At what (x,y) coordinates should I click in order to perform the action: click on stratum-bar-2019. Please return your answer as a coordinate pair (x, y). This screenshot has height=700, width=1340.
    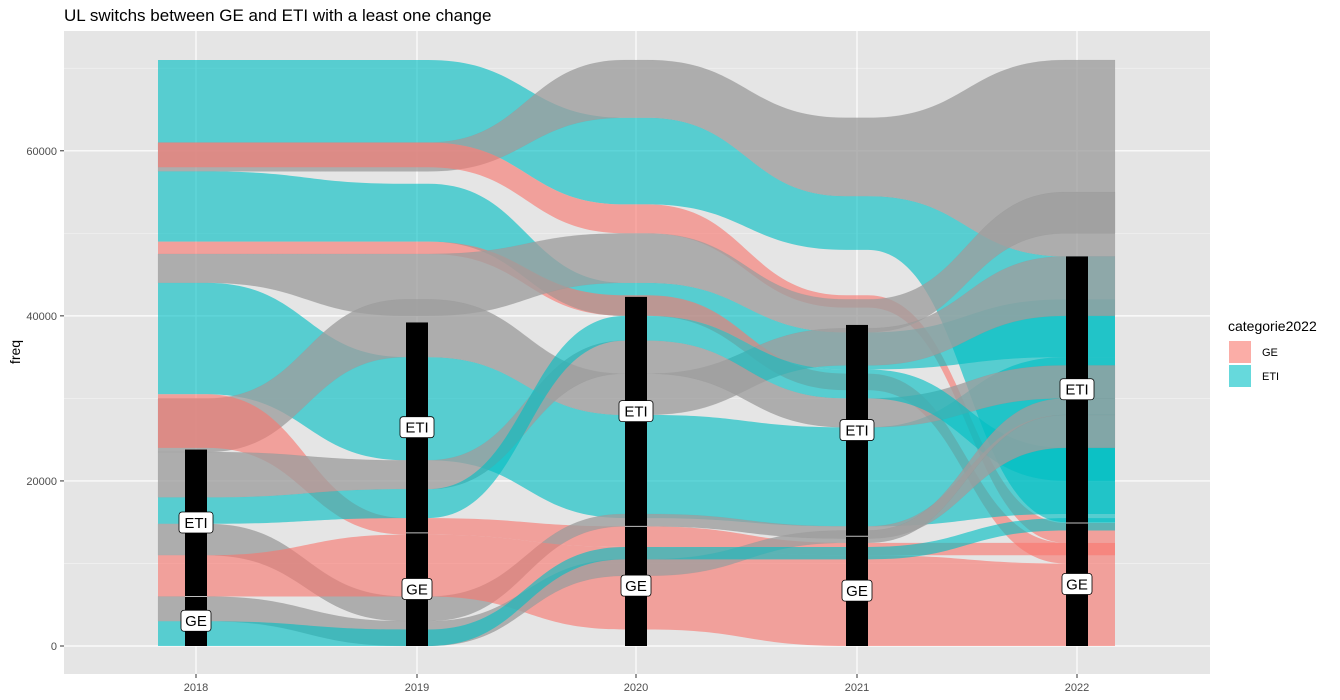
    Looking at the image, I should click on (417, 484).